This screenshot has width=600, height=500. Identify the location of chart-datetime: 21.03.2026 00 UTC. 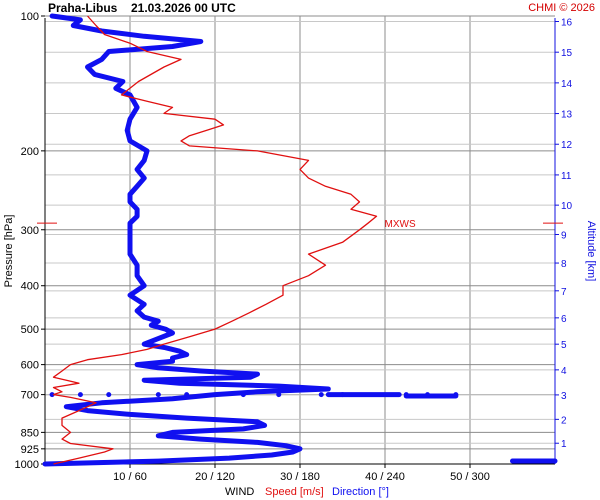
(183, 8).